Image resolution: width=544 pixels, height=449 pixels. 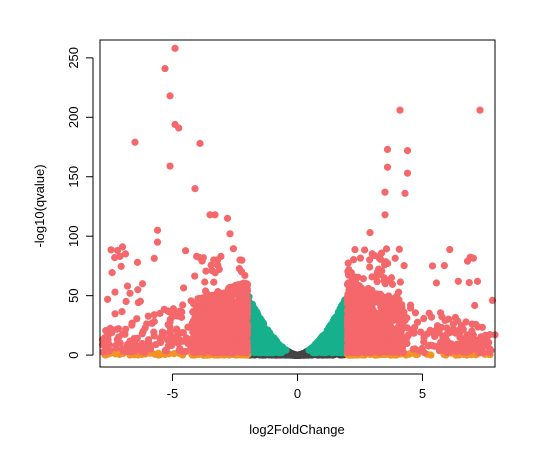 What do you see at coordinates (73, 236) in the screenshot?
I see `y-tick-label: 100` at bounding box center [73, 236].